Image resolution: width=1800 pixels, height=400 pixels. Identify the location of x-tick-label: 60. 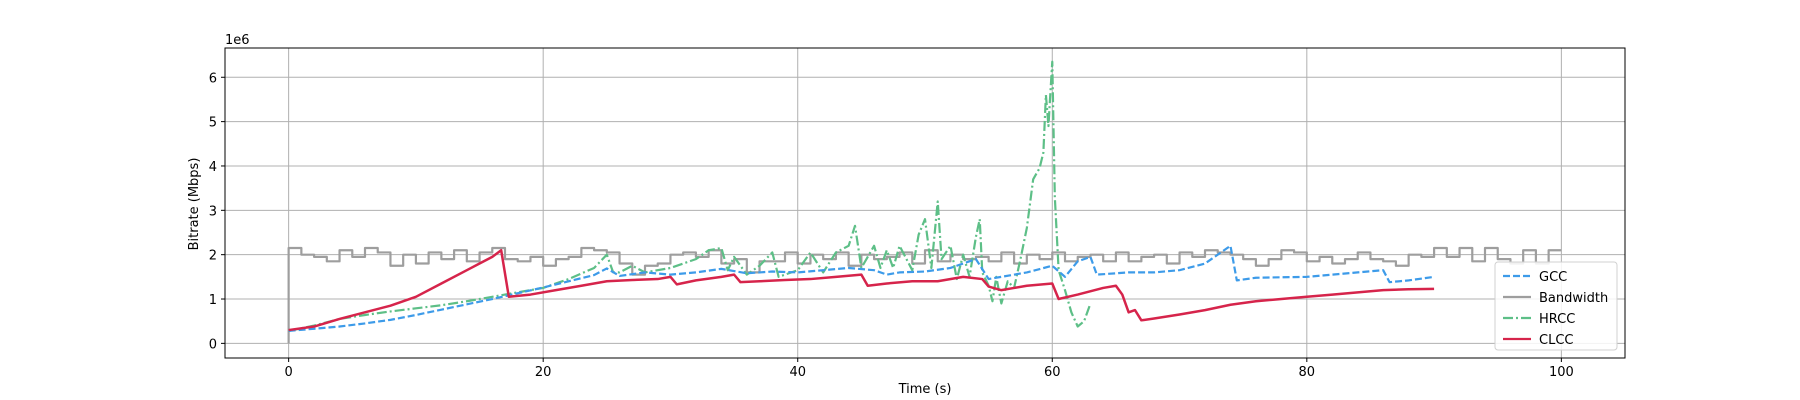
(1052, 372).